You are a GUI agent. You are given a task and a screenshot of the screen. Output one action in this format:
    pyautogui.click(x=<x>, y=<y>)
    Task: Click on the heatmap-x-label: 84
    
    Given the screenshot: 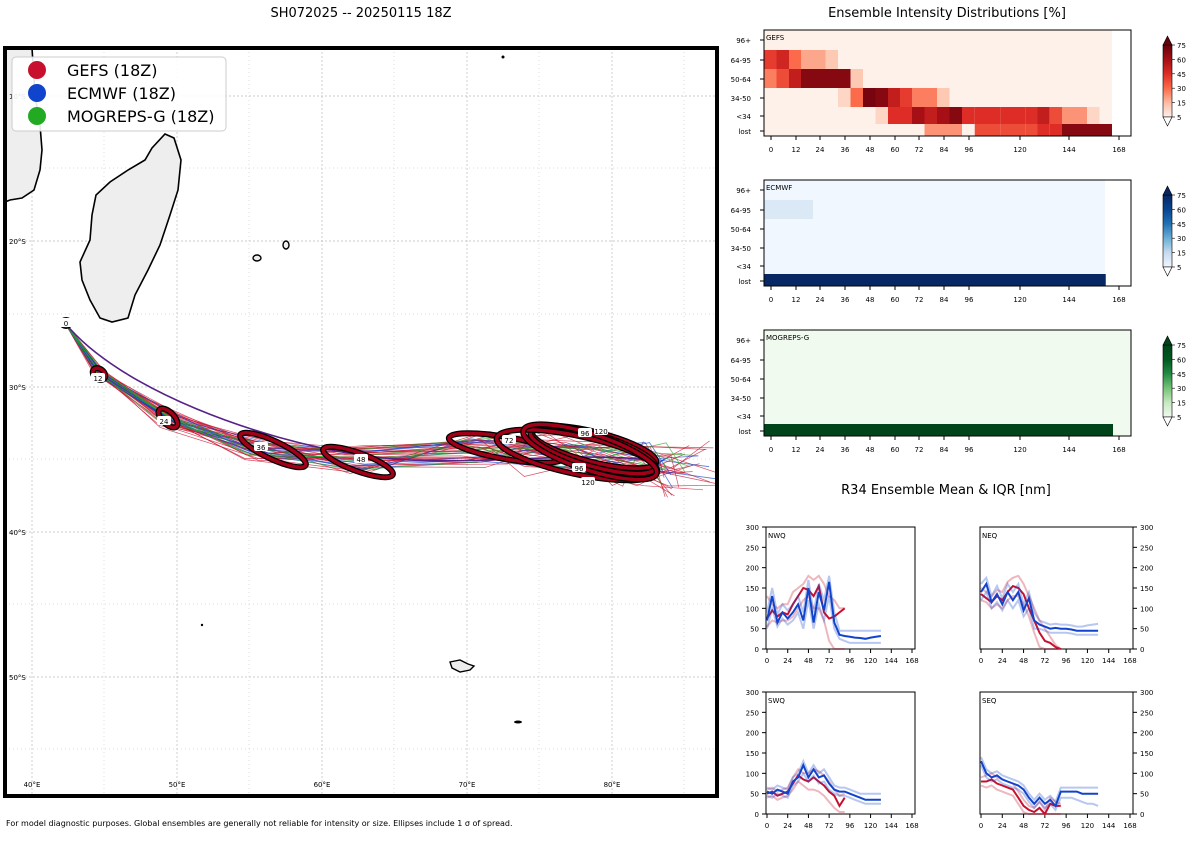 What is the action you would take?
    pyautogui.click(x=944, y=450)
    